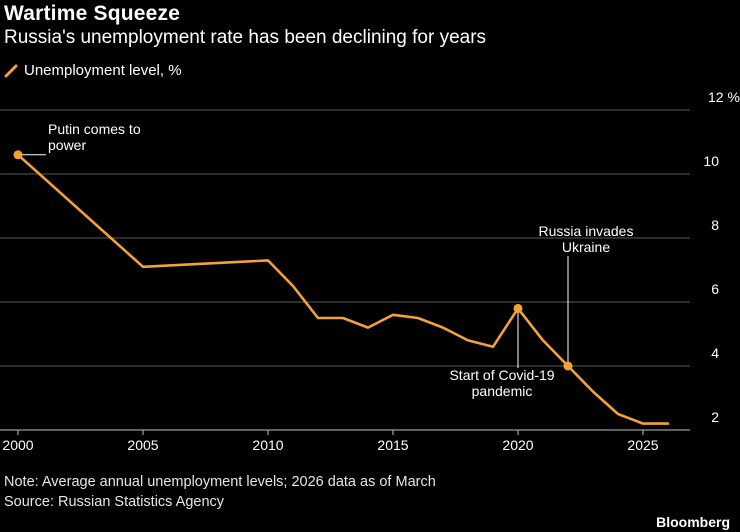 The width and height of the screenshot is (740, 532). What do you see at coordinates (715, 225) in the screenshot?
I see `y-tick-label: 8` at bounding box center [715, 225].